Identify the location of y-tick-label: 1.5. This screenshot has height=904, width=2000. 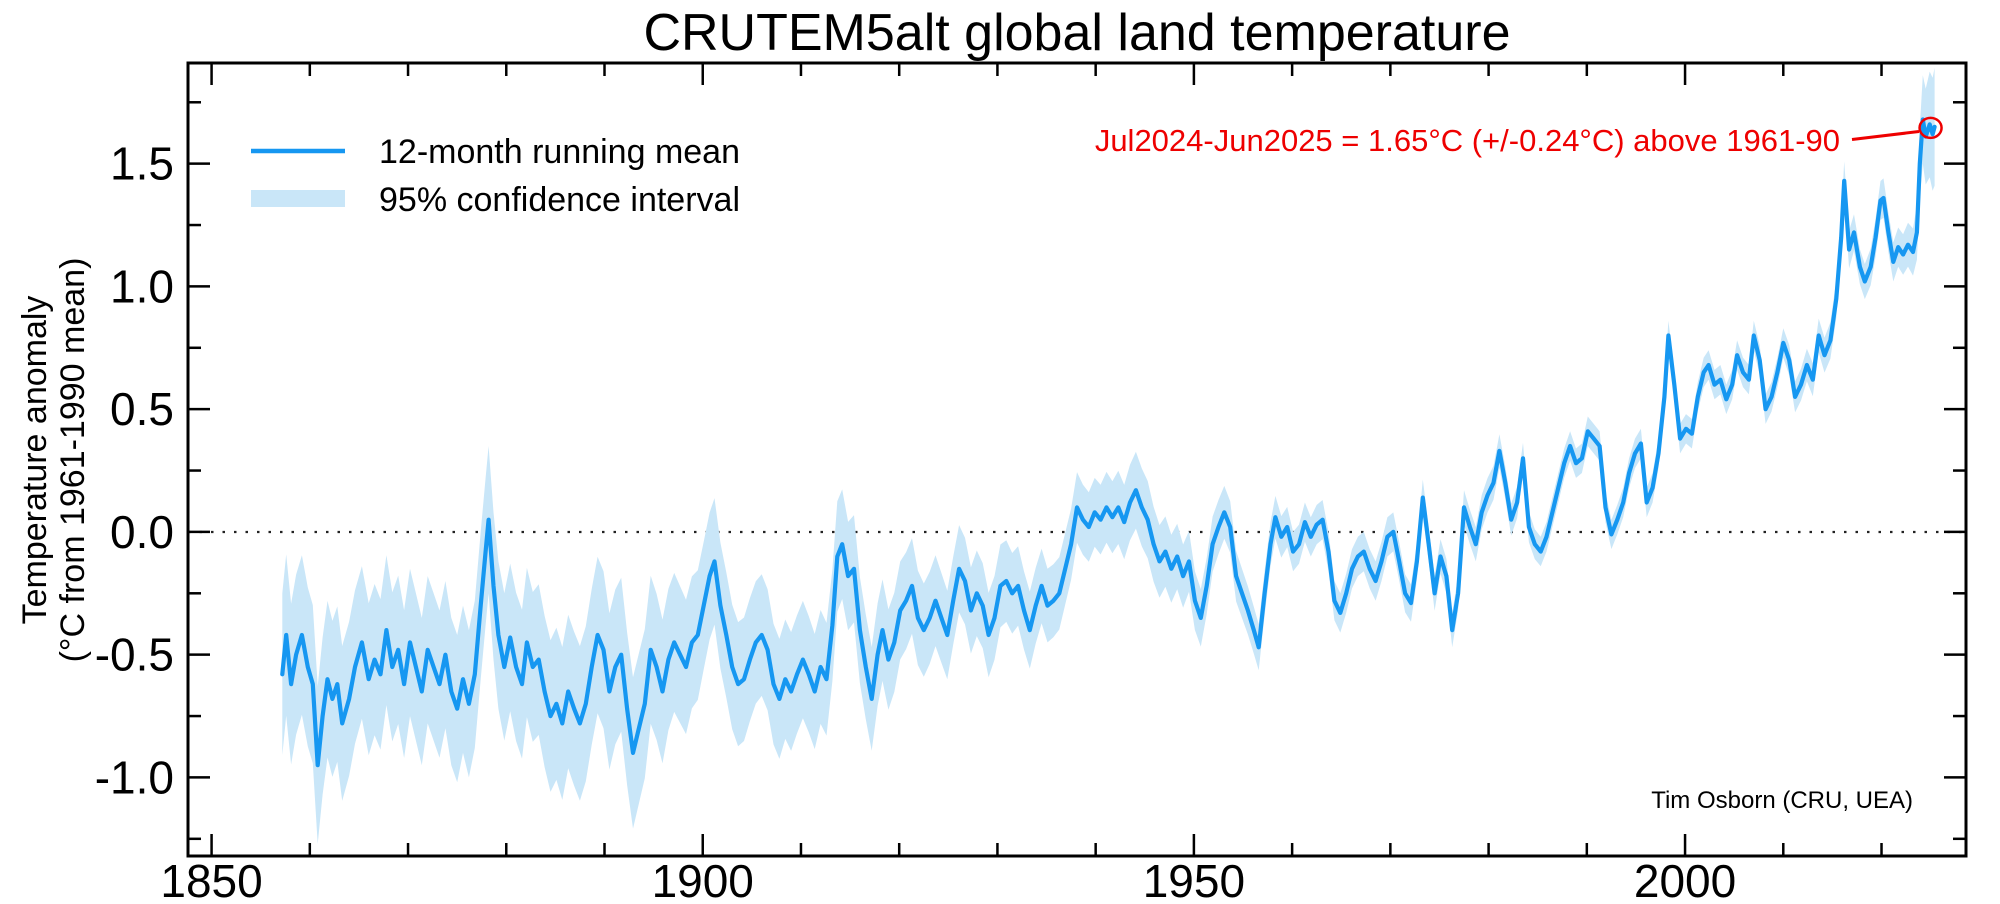
(142, 164).